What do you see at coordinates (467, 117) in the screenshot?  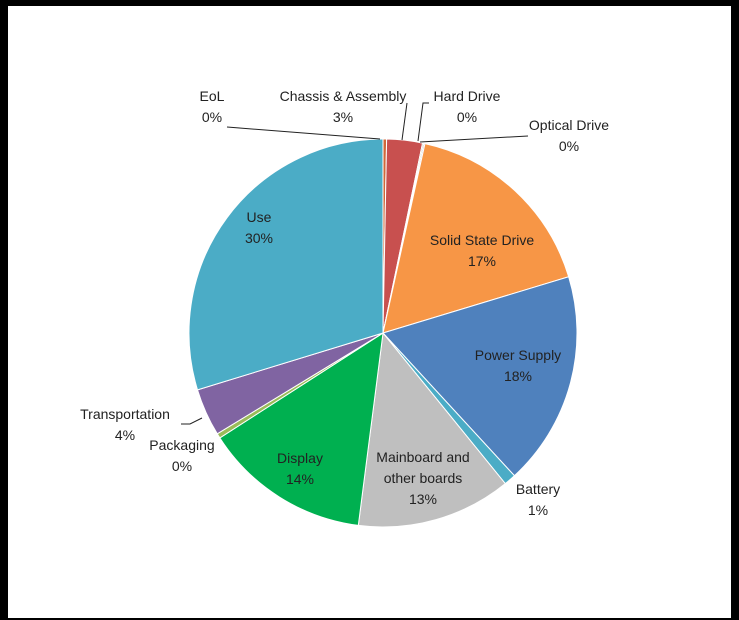 I see `label-percent-hard-drive: 0%` at bounding box center [467, 117].